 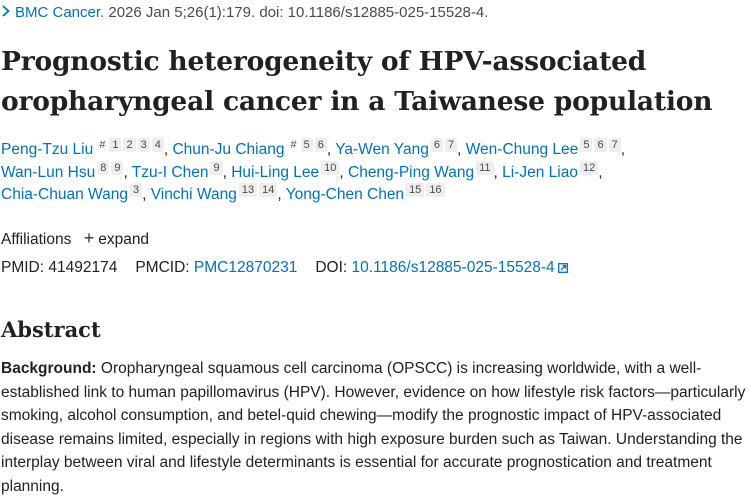 I want to click on author-link: Ya-Wen Yang, so click(x=382, y=149).